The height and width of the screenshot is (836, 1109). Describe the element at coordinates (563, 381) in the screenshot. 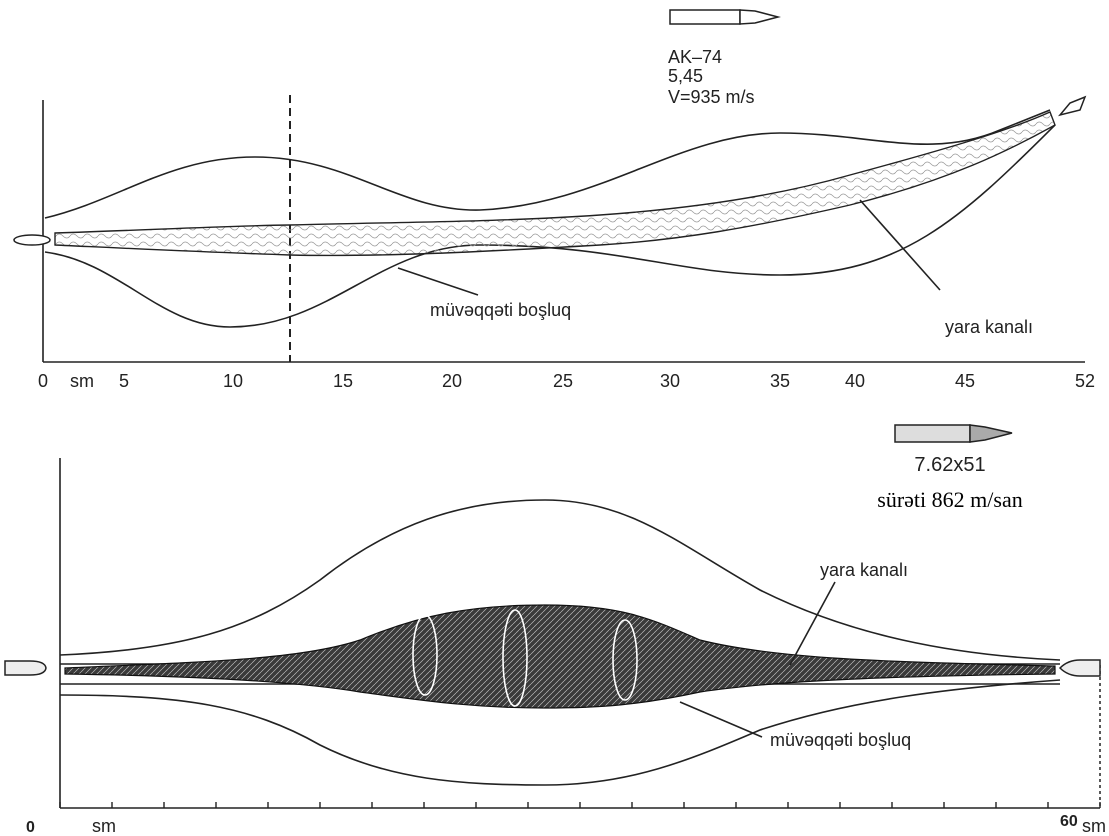

I see `axis-label: 25` at that location.